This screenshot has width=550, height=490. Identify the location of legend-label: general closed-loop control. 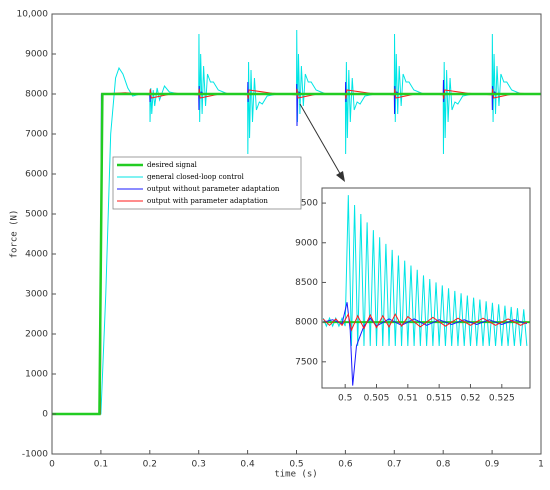
(196, 177).